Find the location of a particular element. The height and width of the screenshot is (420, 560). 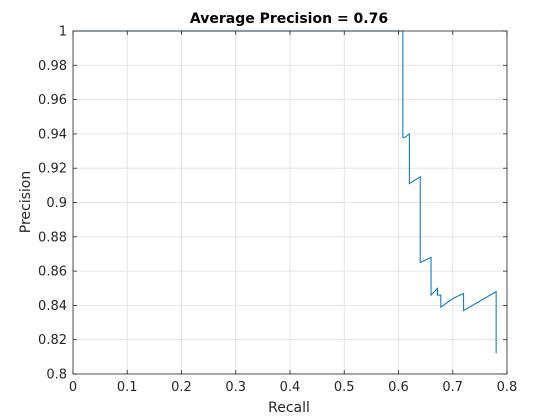

x-tick-label: 0.7 is located at coordinates (452, 387).